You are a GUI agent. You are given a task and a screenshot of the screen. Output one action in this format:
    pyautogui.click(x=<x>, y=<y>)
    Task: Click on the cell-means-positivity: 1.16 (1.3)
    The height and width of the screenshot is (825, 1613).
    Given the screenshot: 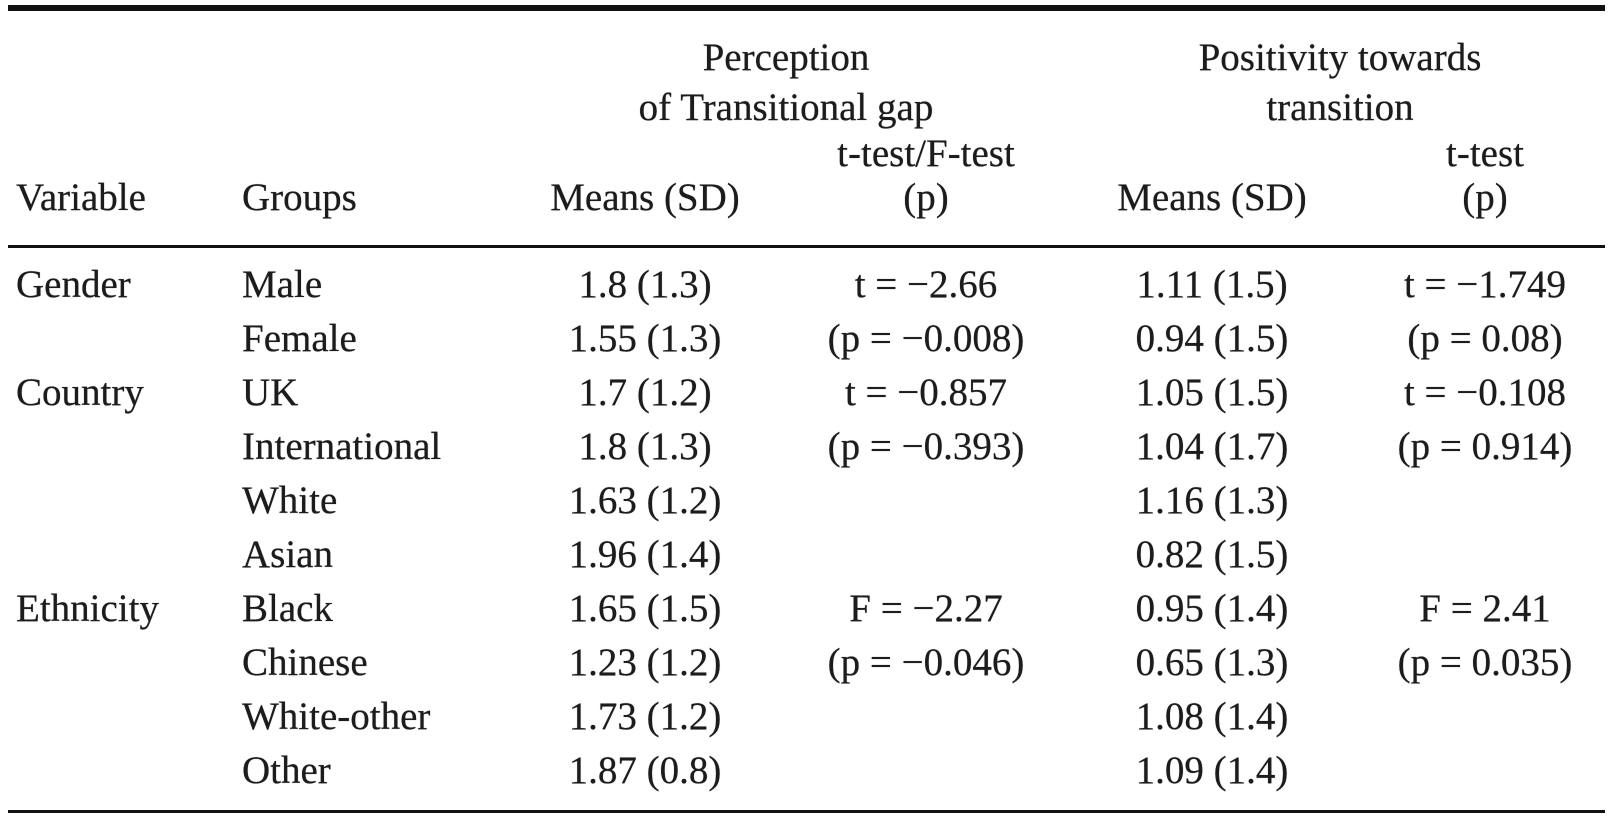 What is the action you would take?
    pyautogui.click(x=1212, y=500)
    